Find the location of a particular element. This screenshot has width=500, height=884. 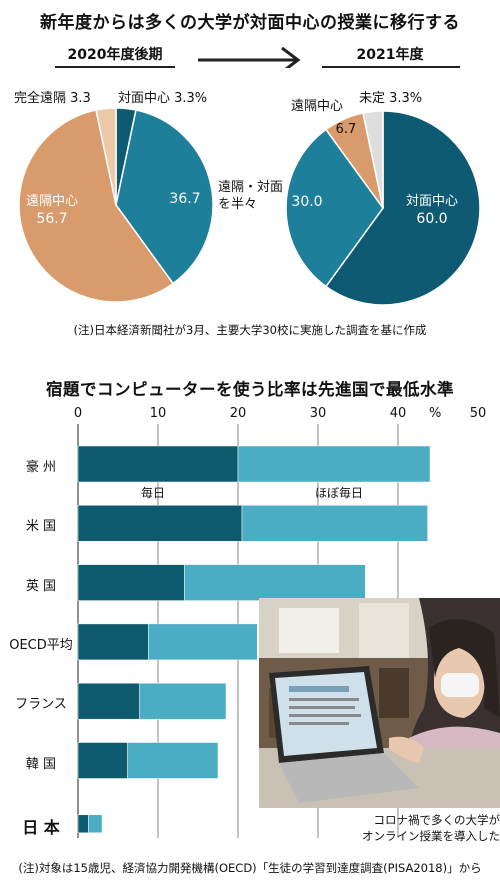

pie2-slice-hanhan is located at coordinates (334, 208).